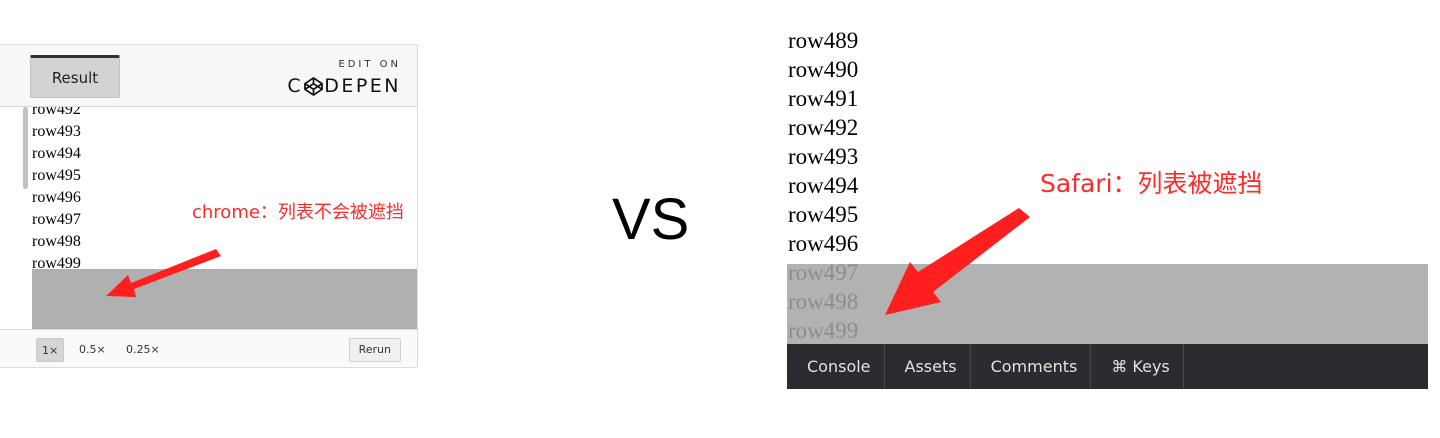 The image size is (1440, 438). Describe the element at coordinates (374, 350) in the screenshot. I see `rerun-button: Rerun` at that location.